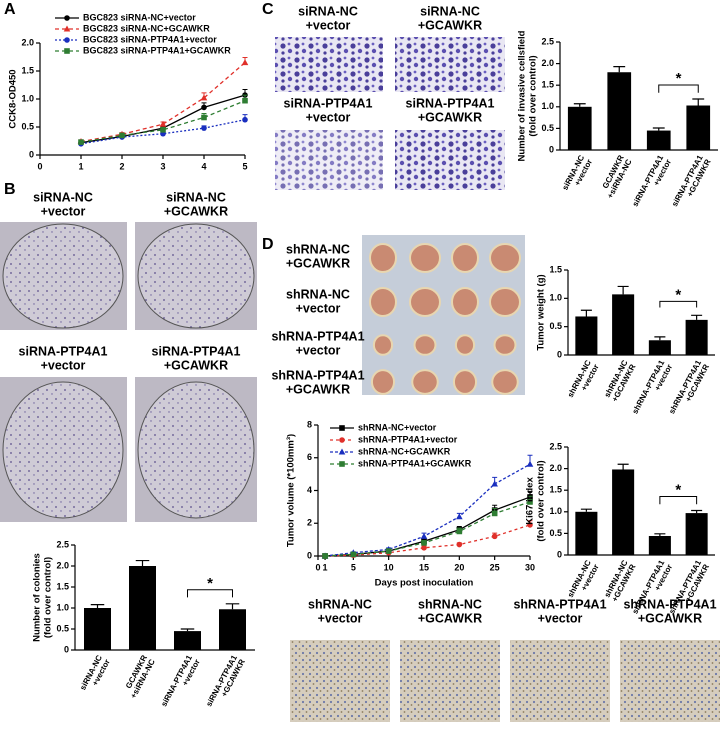 This screenshot has width=724, height=731. Describe the element at coordinates (329, 160) in the screenshot. I see `transwell-image` at that location.